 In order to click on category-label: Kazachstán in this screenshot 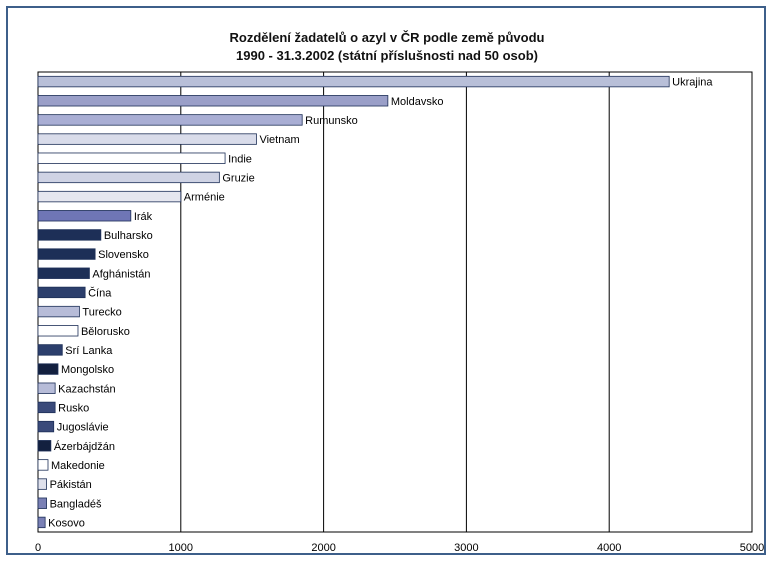, I will do `click(86, 389)`.